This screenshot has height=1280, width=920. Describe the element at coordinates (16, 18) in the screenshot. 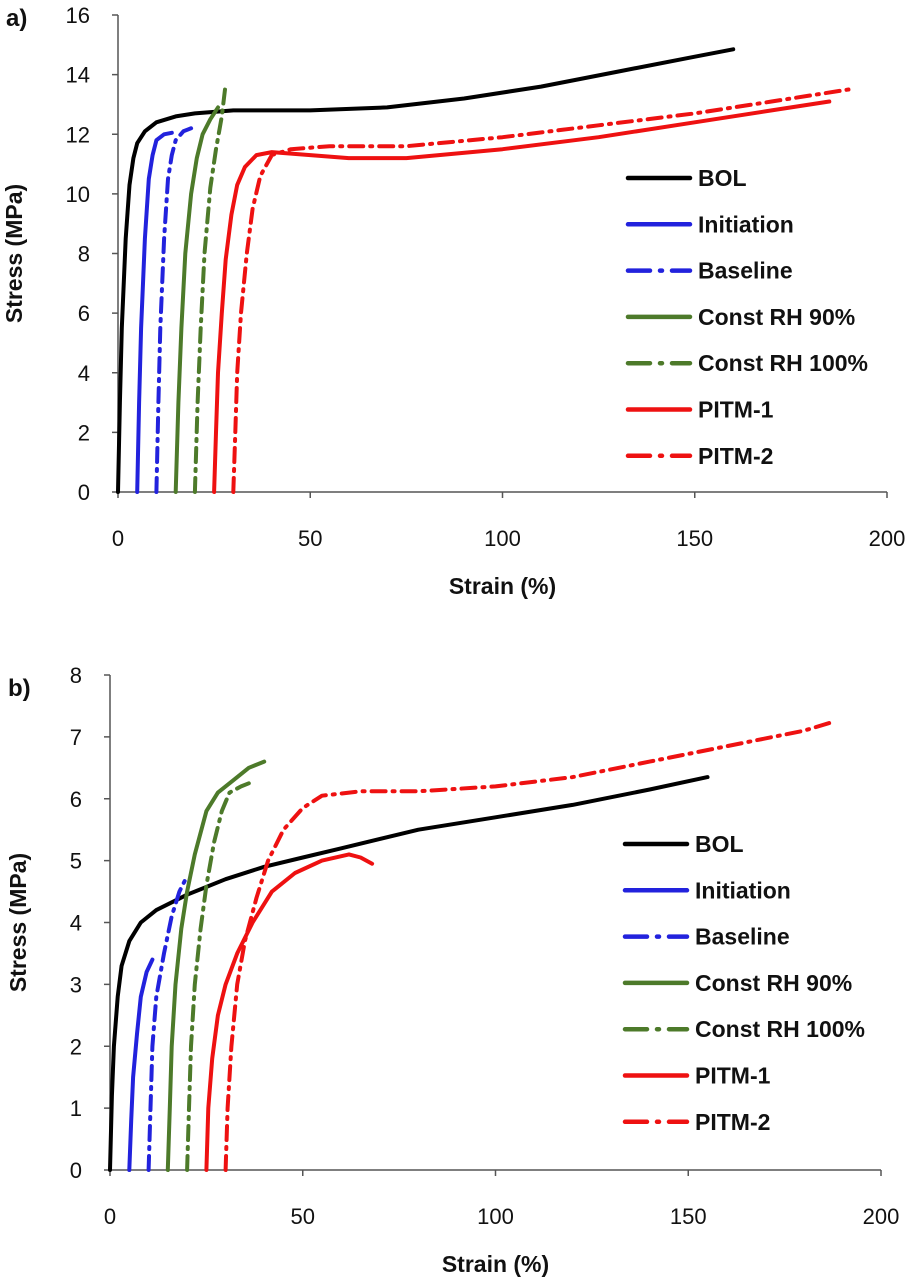

I see `panel-label: a)` at that location.